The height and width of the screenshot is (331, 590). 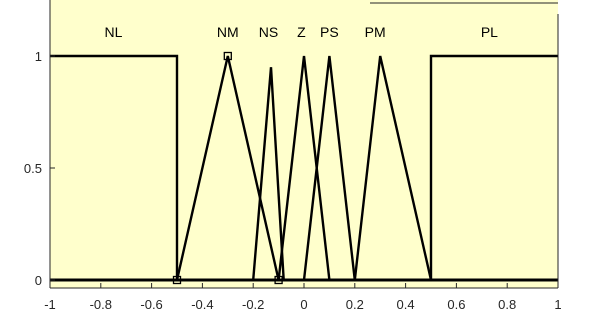 I want to click on mf-label-nl: NL, so click(x=114, y=32).